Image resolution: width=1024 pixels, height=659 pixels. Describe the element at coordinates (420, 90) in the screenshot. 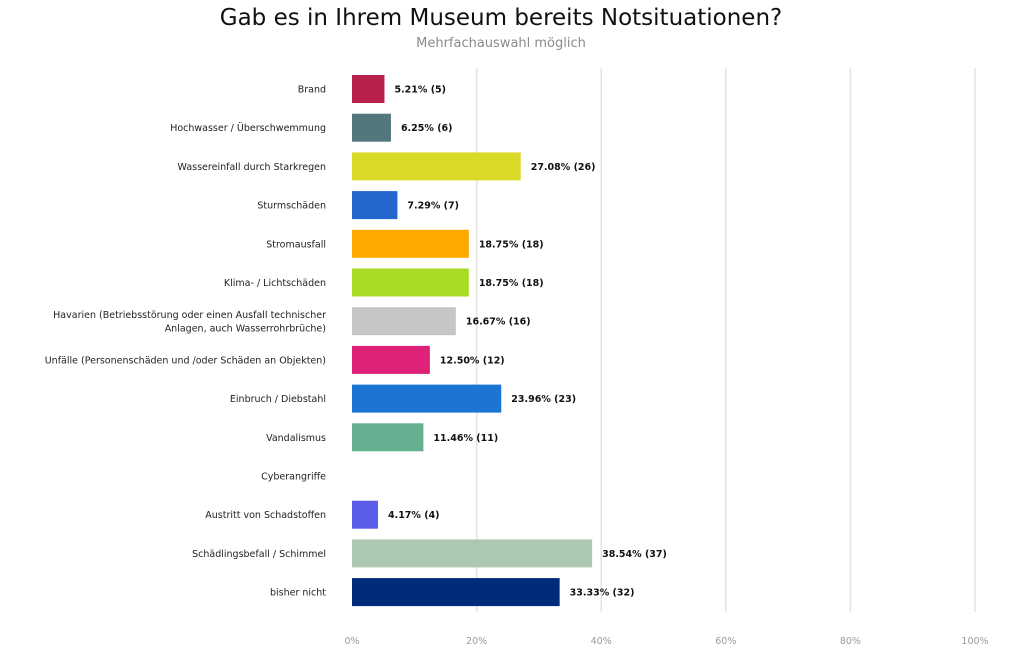

I see `data-label: 5.21% (5)` at that location.